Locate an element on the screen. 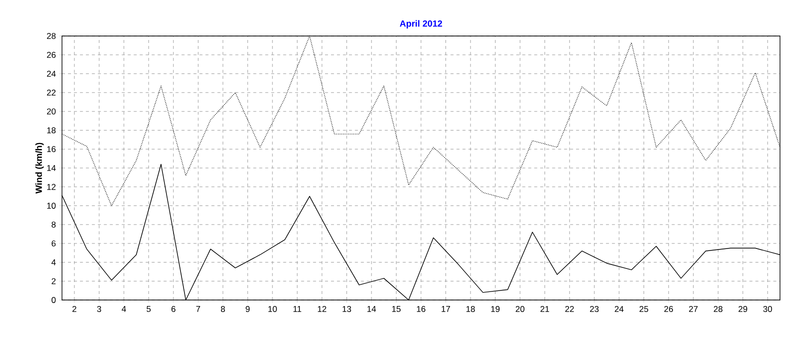  x-tick-label: 7 is located at coordinates (198, 309).